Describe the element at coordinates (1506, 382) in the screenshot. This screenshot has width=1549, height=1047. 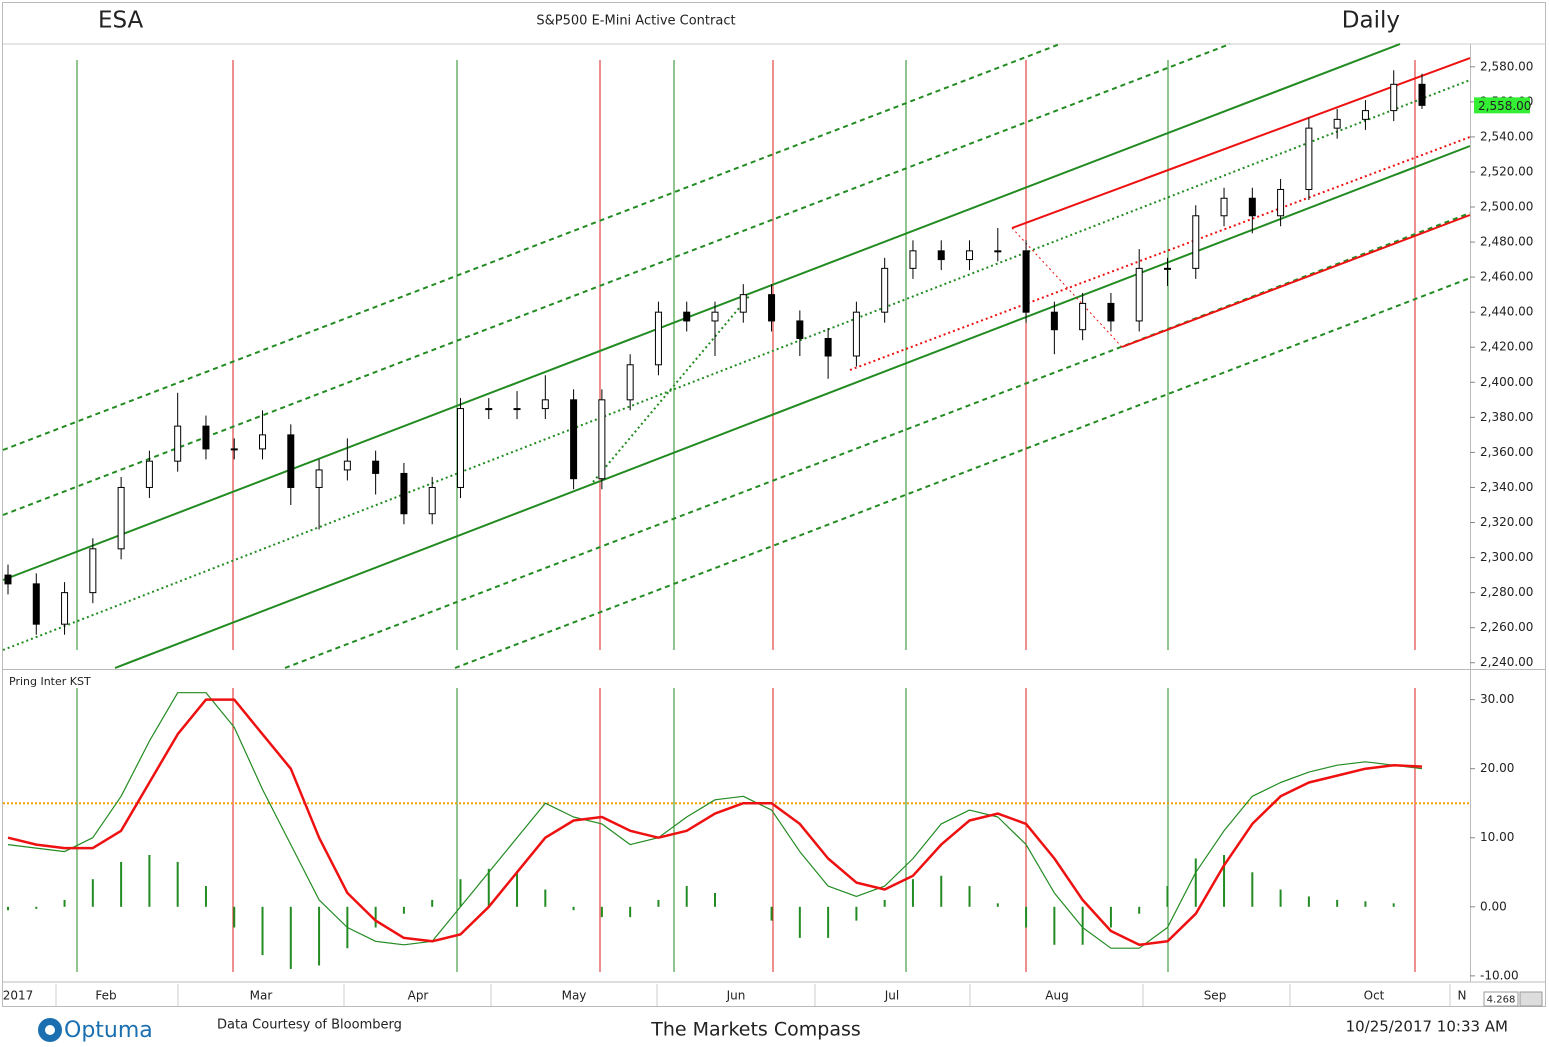
I see `y-tick-label: 2,400.00` at that location.